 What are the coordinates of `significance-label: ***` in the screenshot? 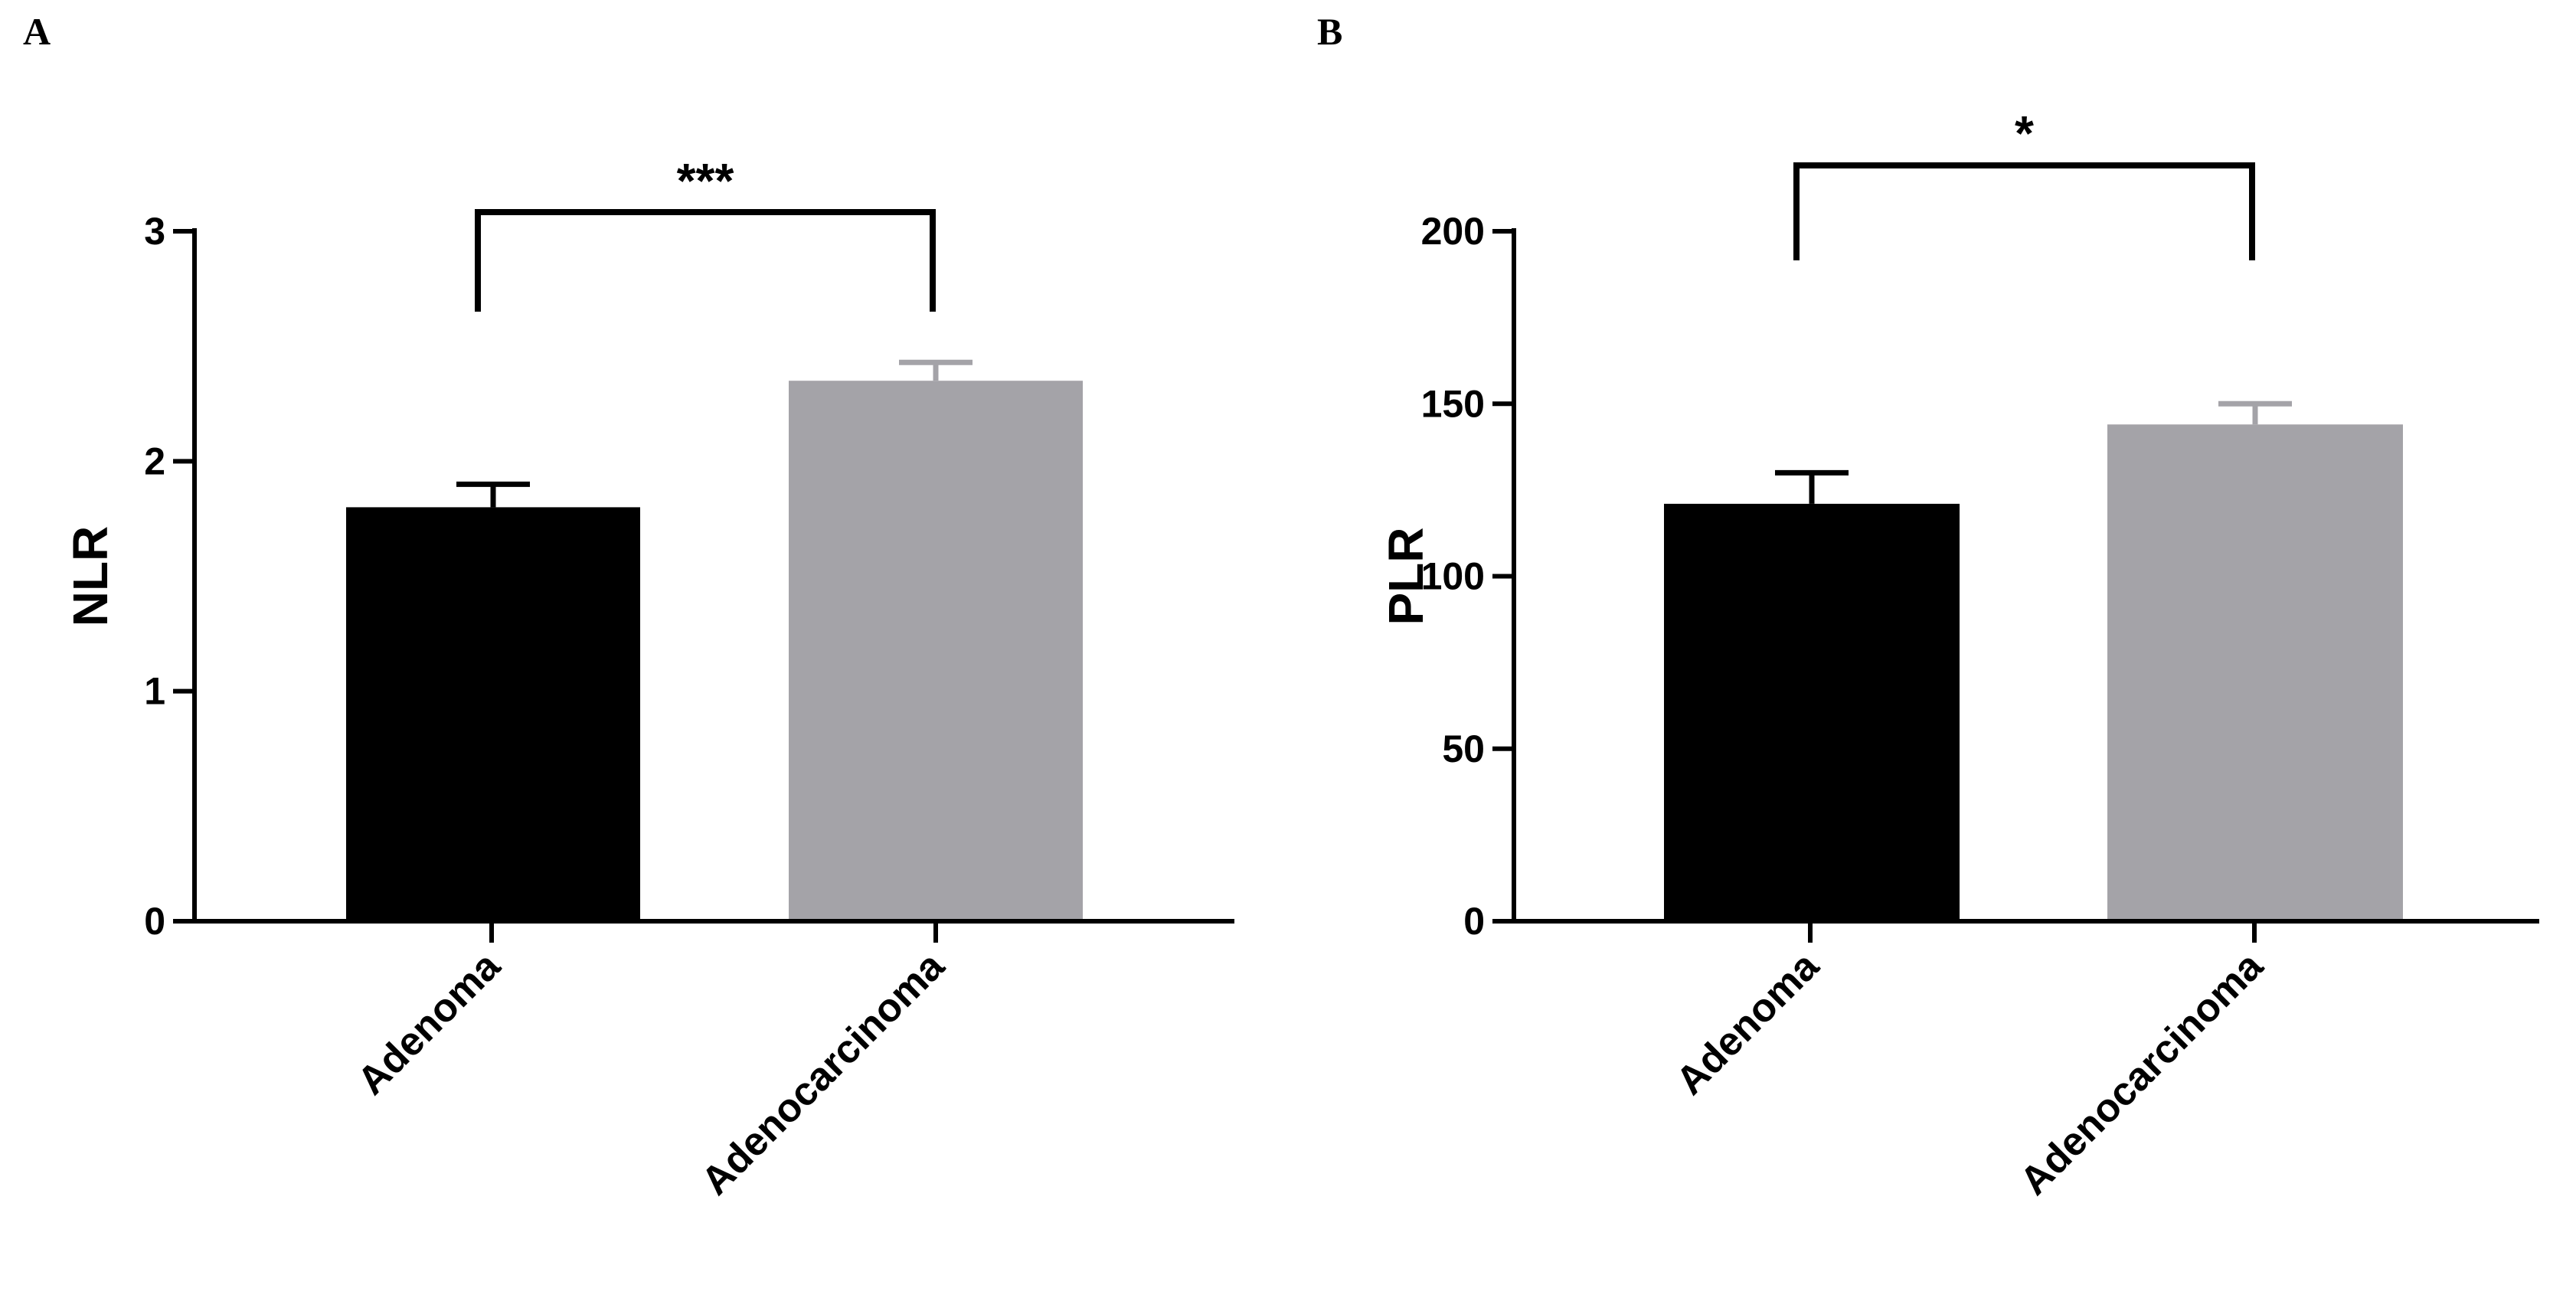 It's located at (705, 180).